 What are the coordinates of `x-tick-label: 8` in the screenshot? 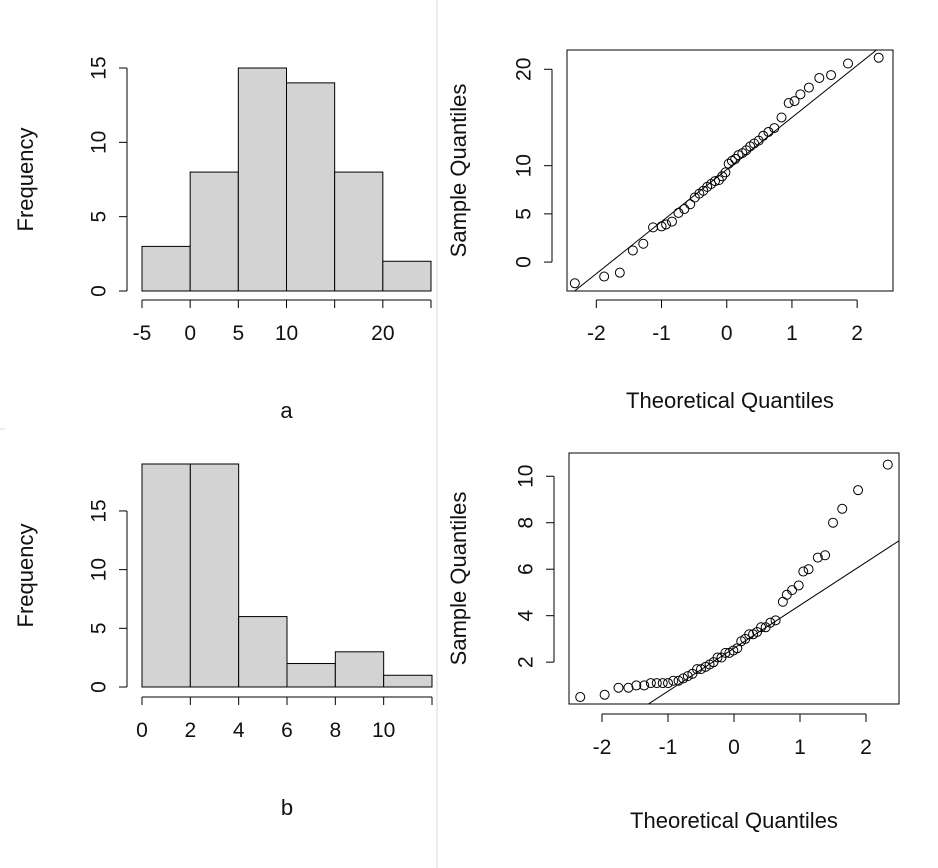 It's located at (335, 730).